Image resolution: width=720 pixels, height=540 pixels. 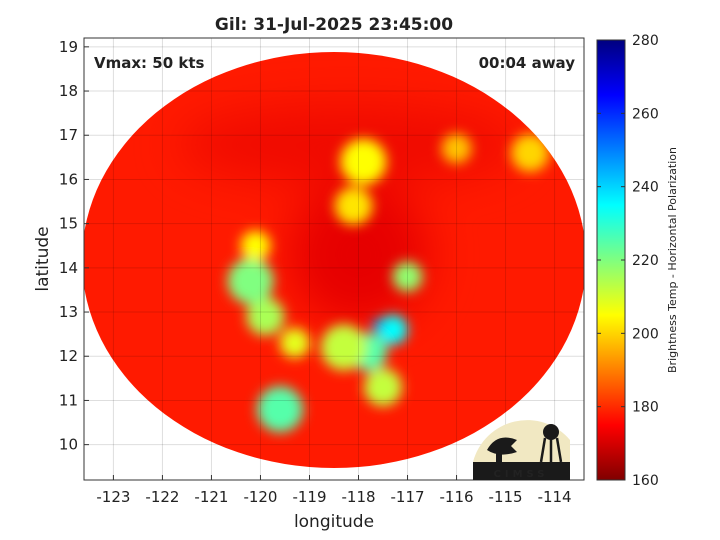 I want to click on water-tower-legs, so click(x=551, y=450).